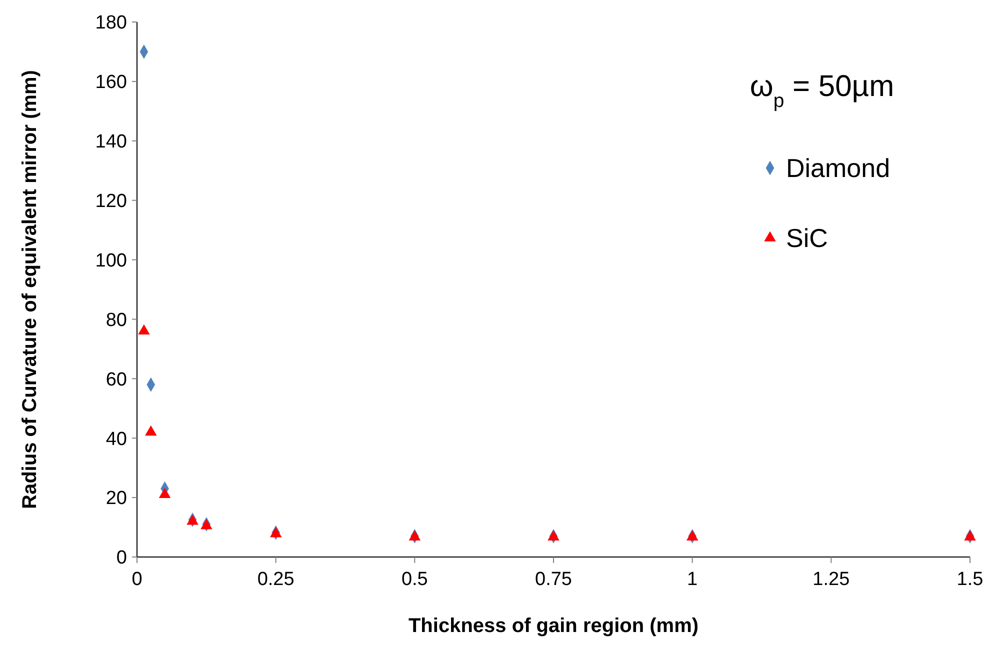  Describe the element at coordinates (838, 168) in the screenshot. I see `legend-label: Diamond` at that location.